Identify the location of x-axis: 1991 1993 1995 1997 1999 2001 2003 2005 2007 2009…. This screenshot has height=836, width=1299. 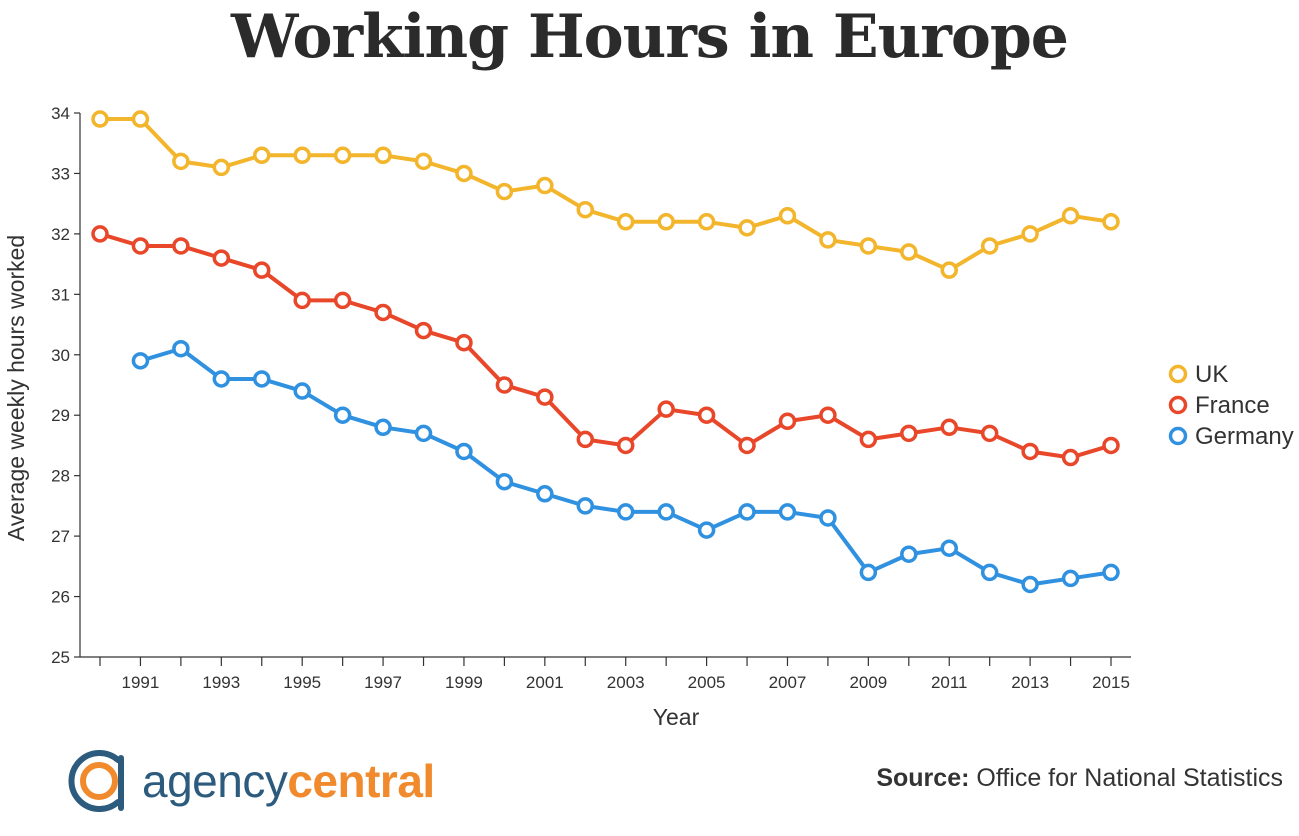
(605, 674).